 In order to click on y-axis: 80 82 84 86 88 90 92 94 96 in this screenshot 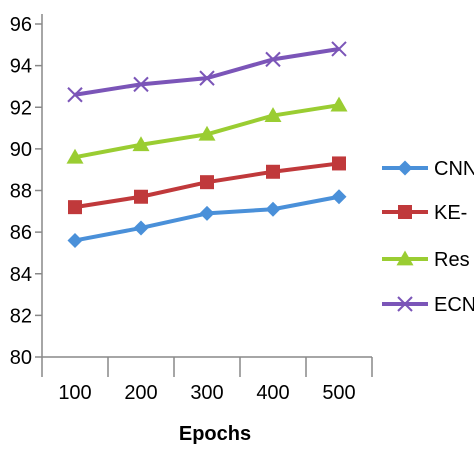, I will do `click(26, 191)`.